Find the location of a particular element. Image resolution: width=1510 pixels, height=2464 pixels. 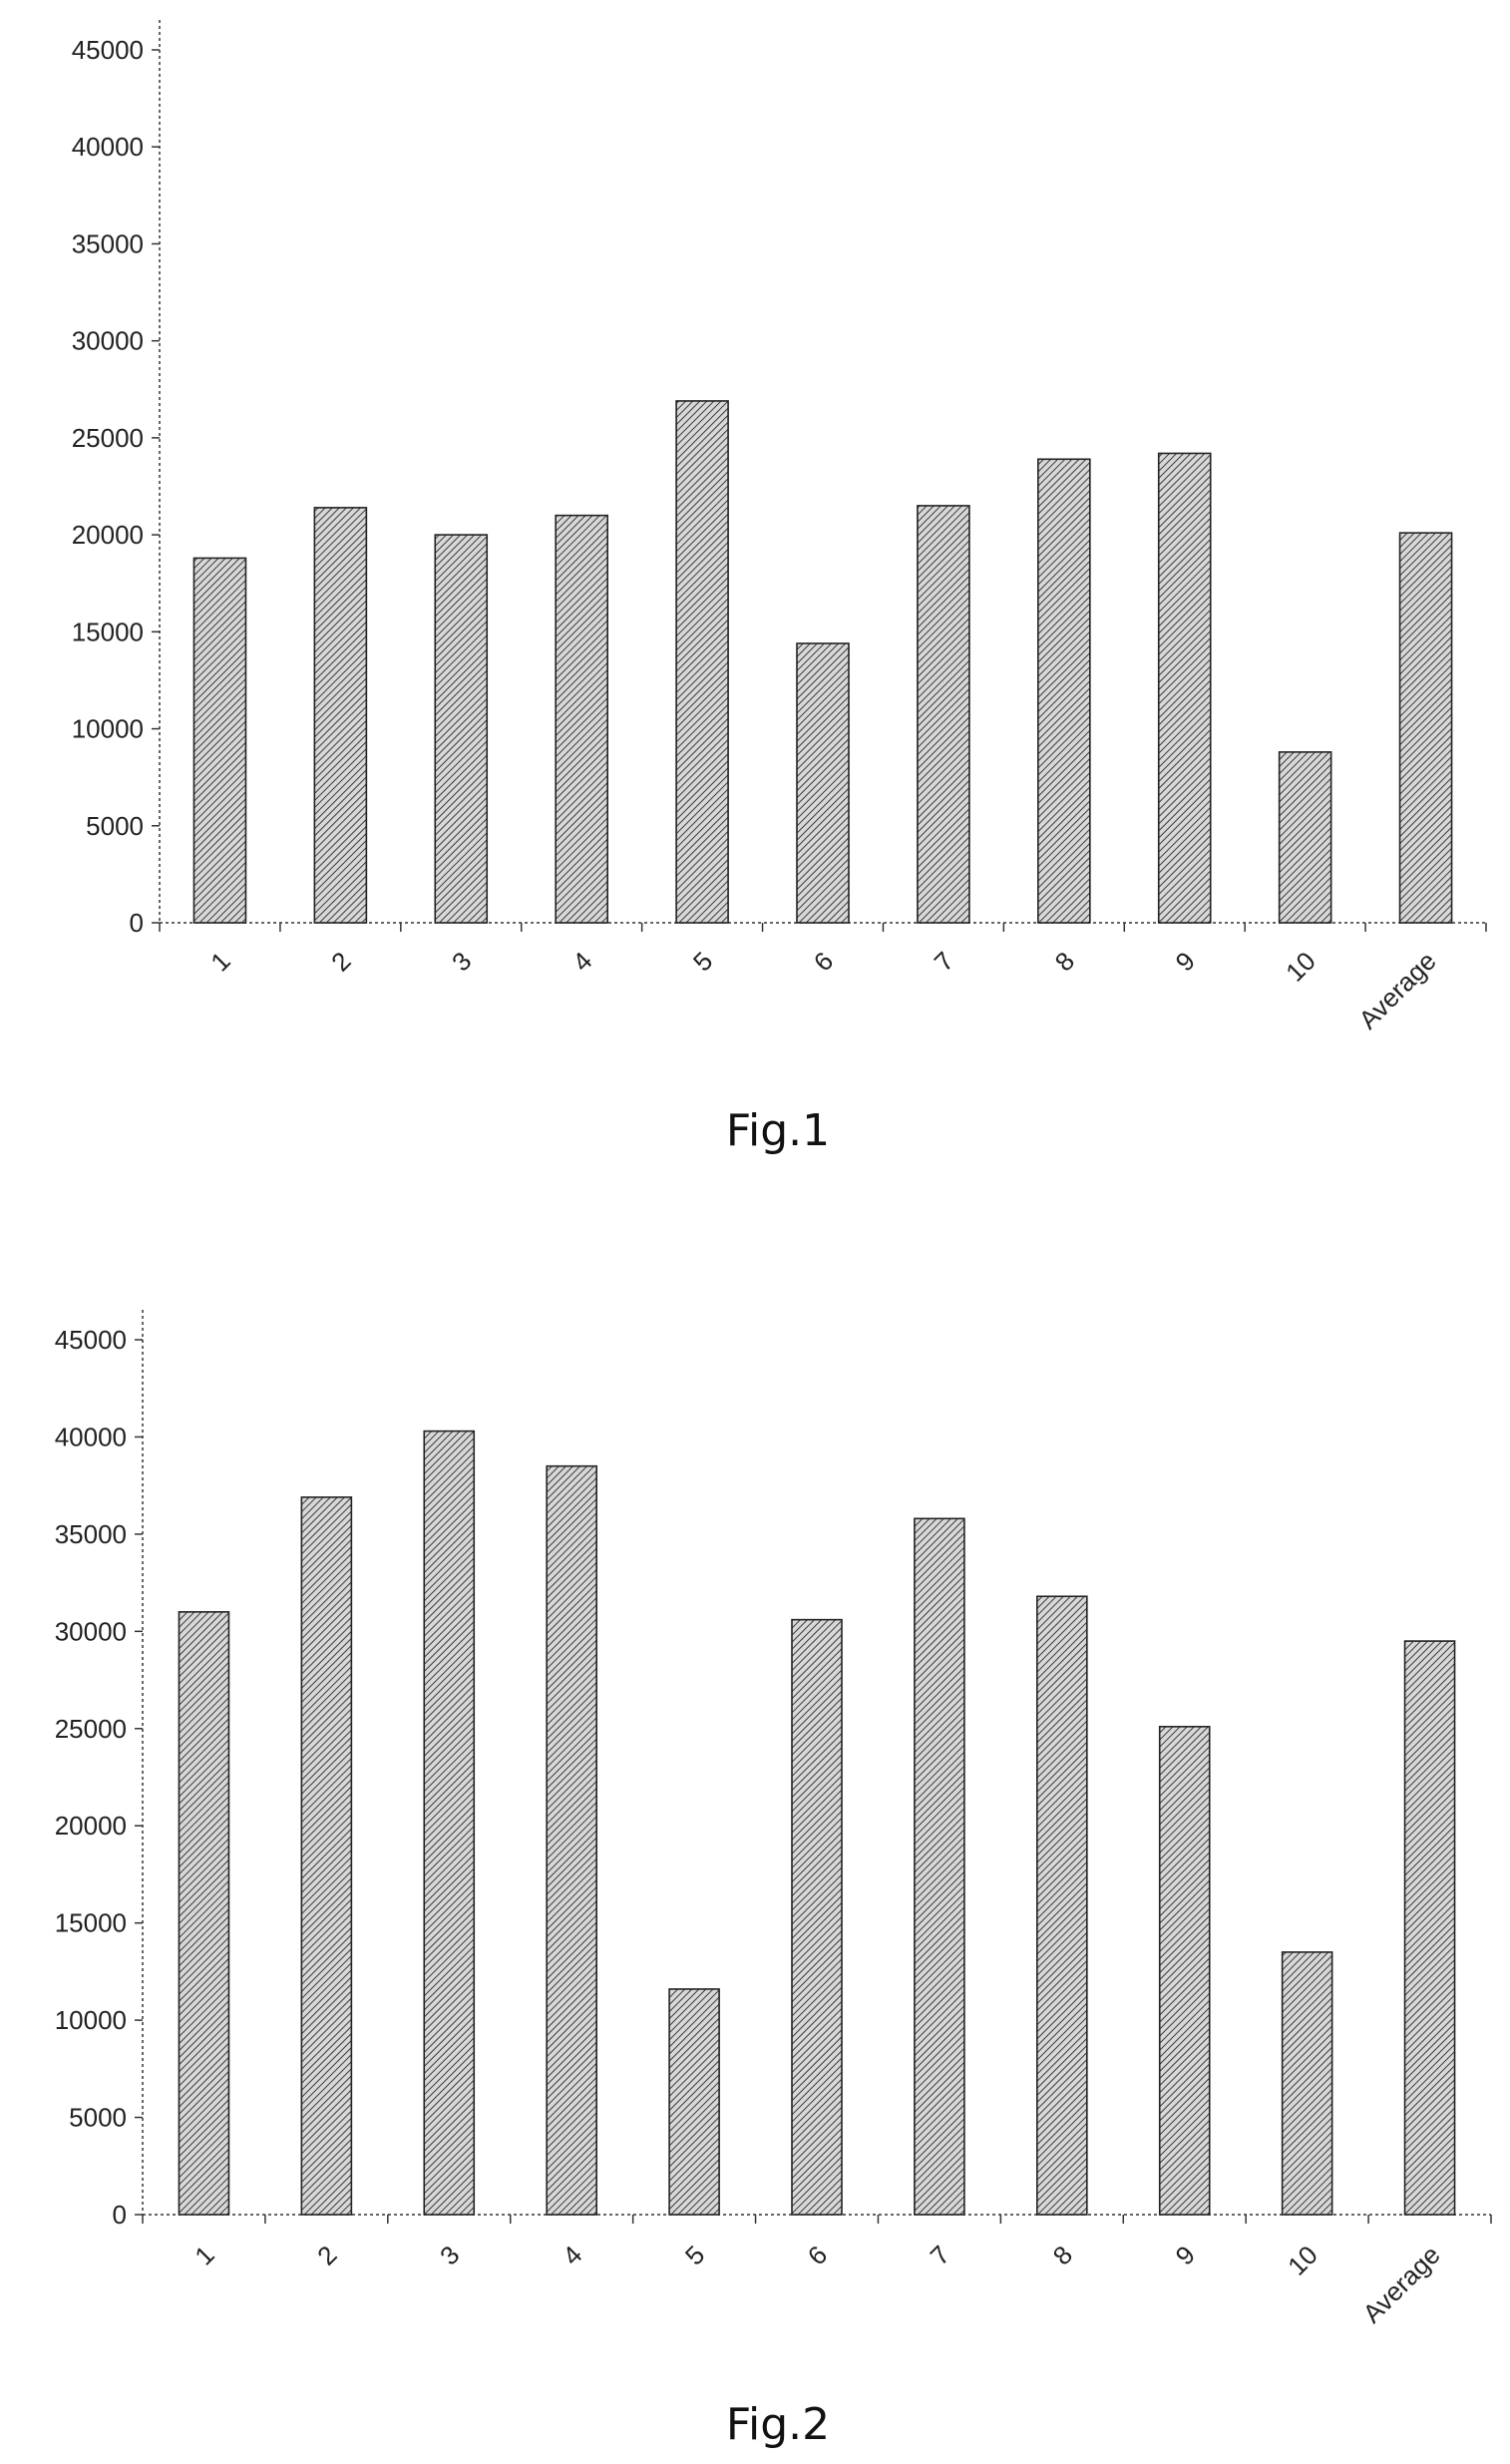

figure-caption-1: Fig.1 is located at coordinates (778, 1130).